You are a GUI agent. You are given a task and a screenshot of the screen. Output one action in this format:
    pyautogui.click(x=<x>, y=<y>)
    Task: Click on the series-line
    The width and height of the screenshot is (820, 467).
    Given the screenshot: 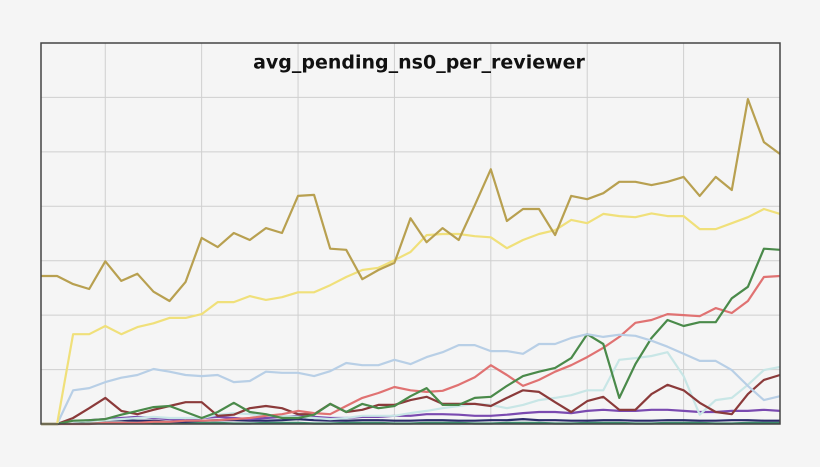 What is the action you would take?
    pyautogui.click(x=411, y=388)
    